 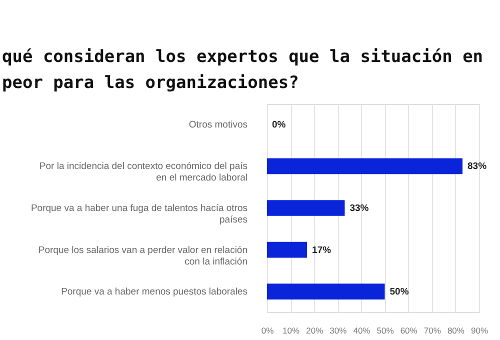 I want to click on data-label: 83%, so click(x=478, y=166).